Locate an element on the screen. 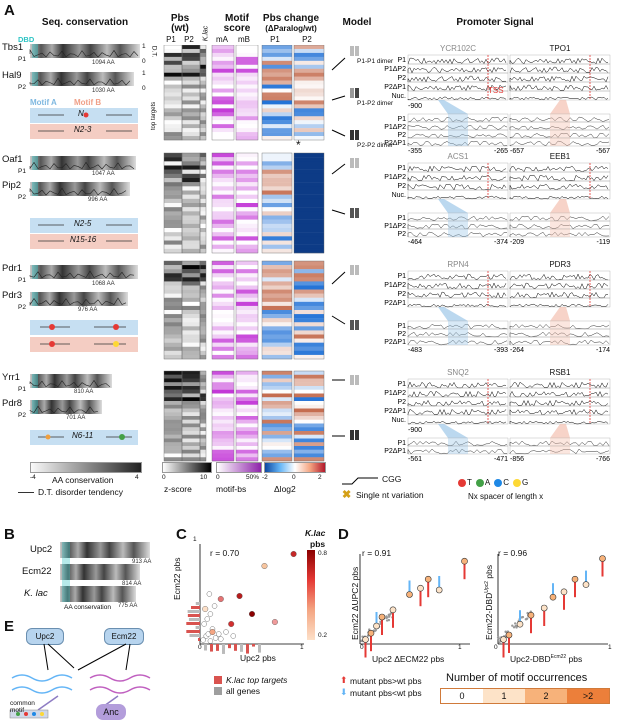 The height and width of the screenshot is (726, 617). aa-length: 1068 AA is located at coordinates (103, 284).